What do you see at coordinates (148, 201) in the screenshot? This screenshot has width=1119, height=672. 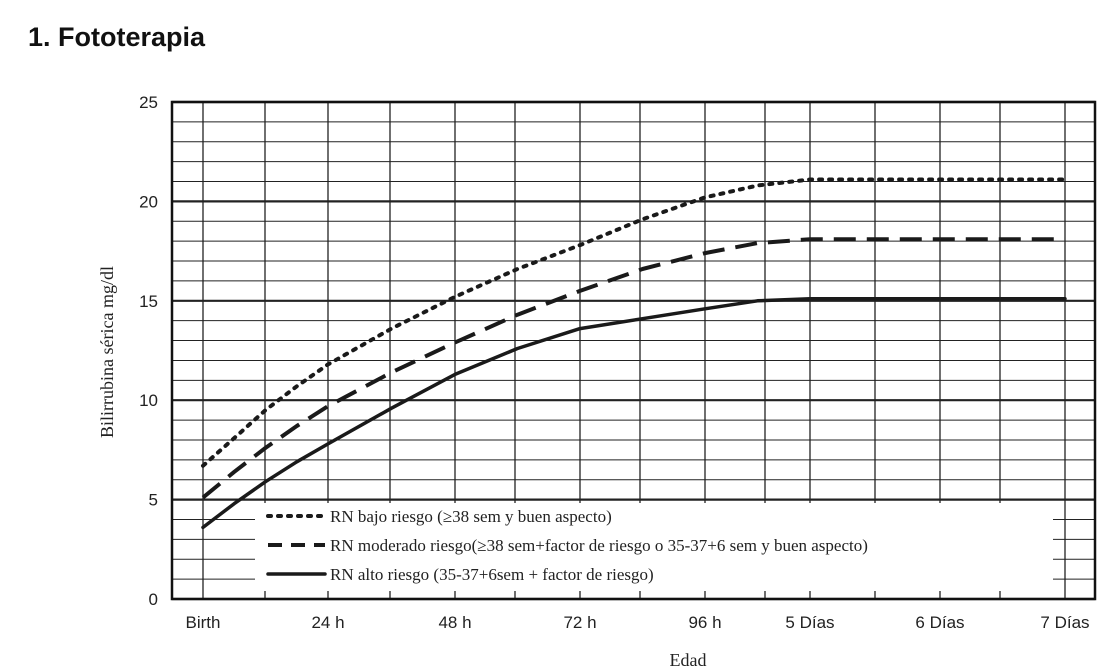 I see `y-tick-label: 20` at bounding box center [148, 201].